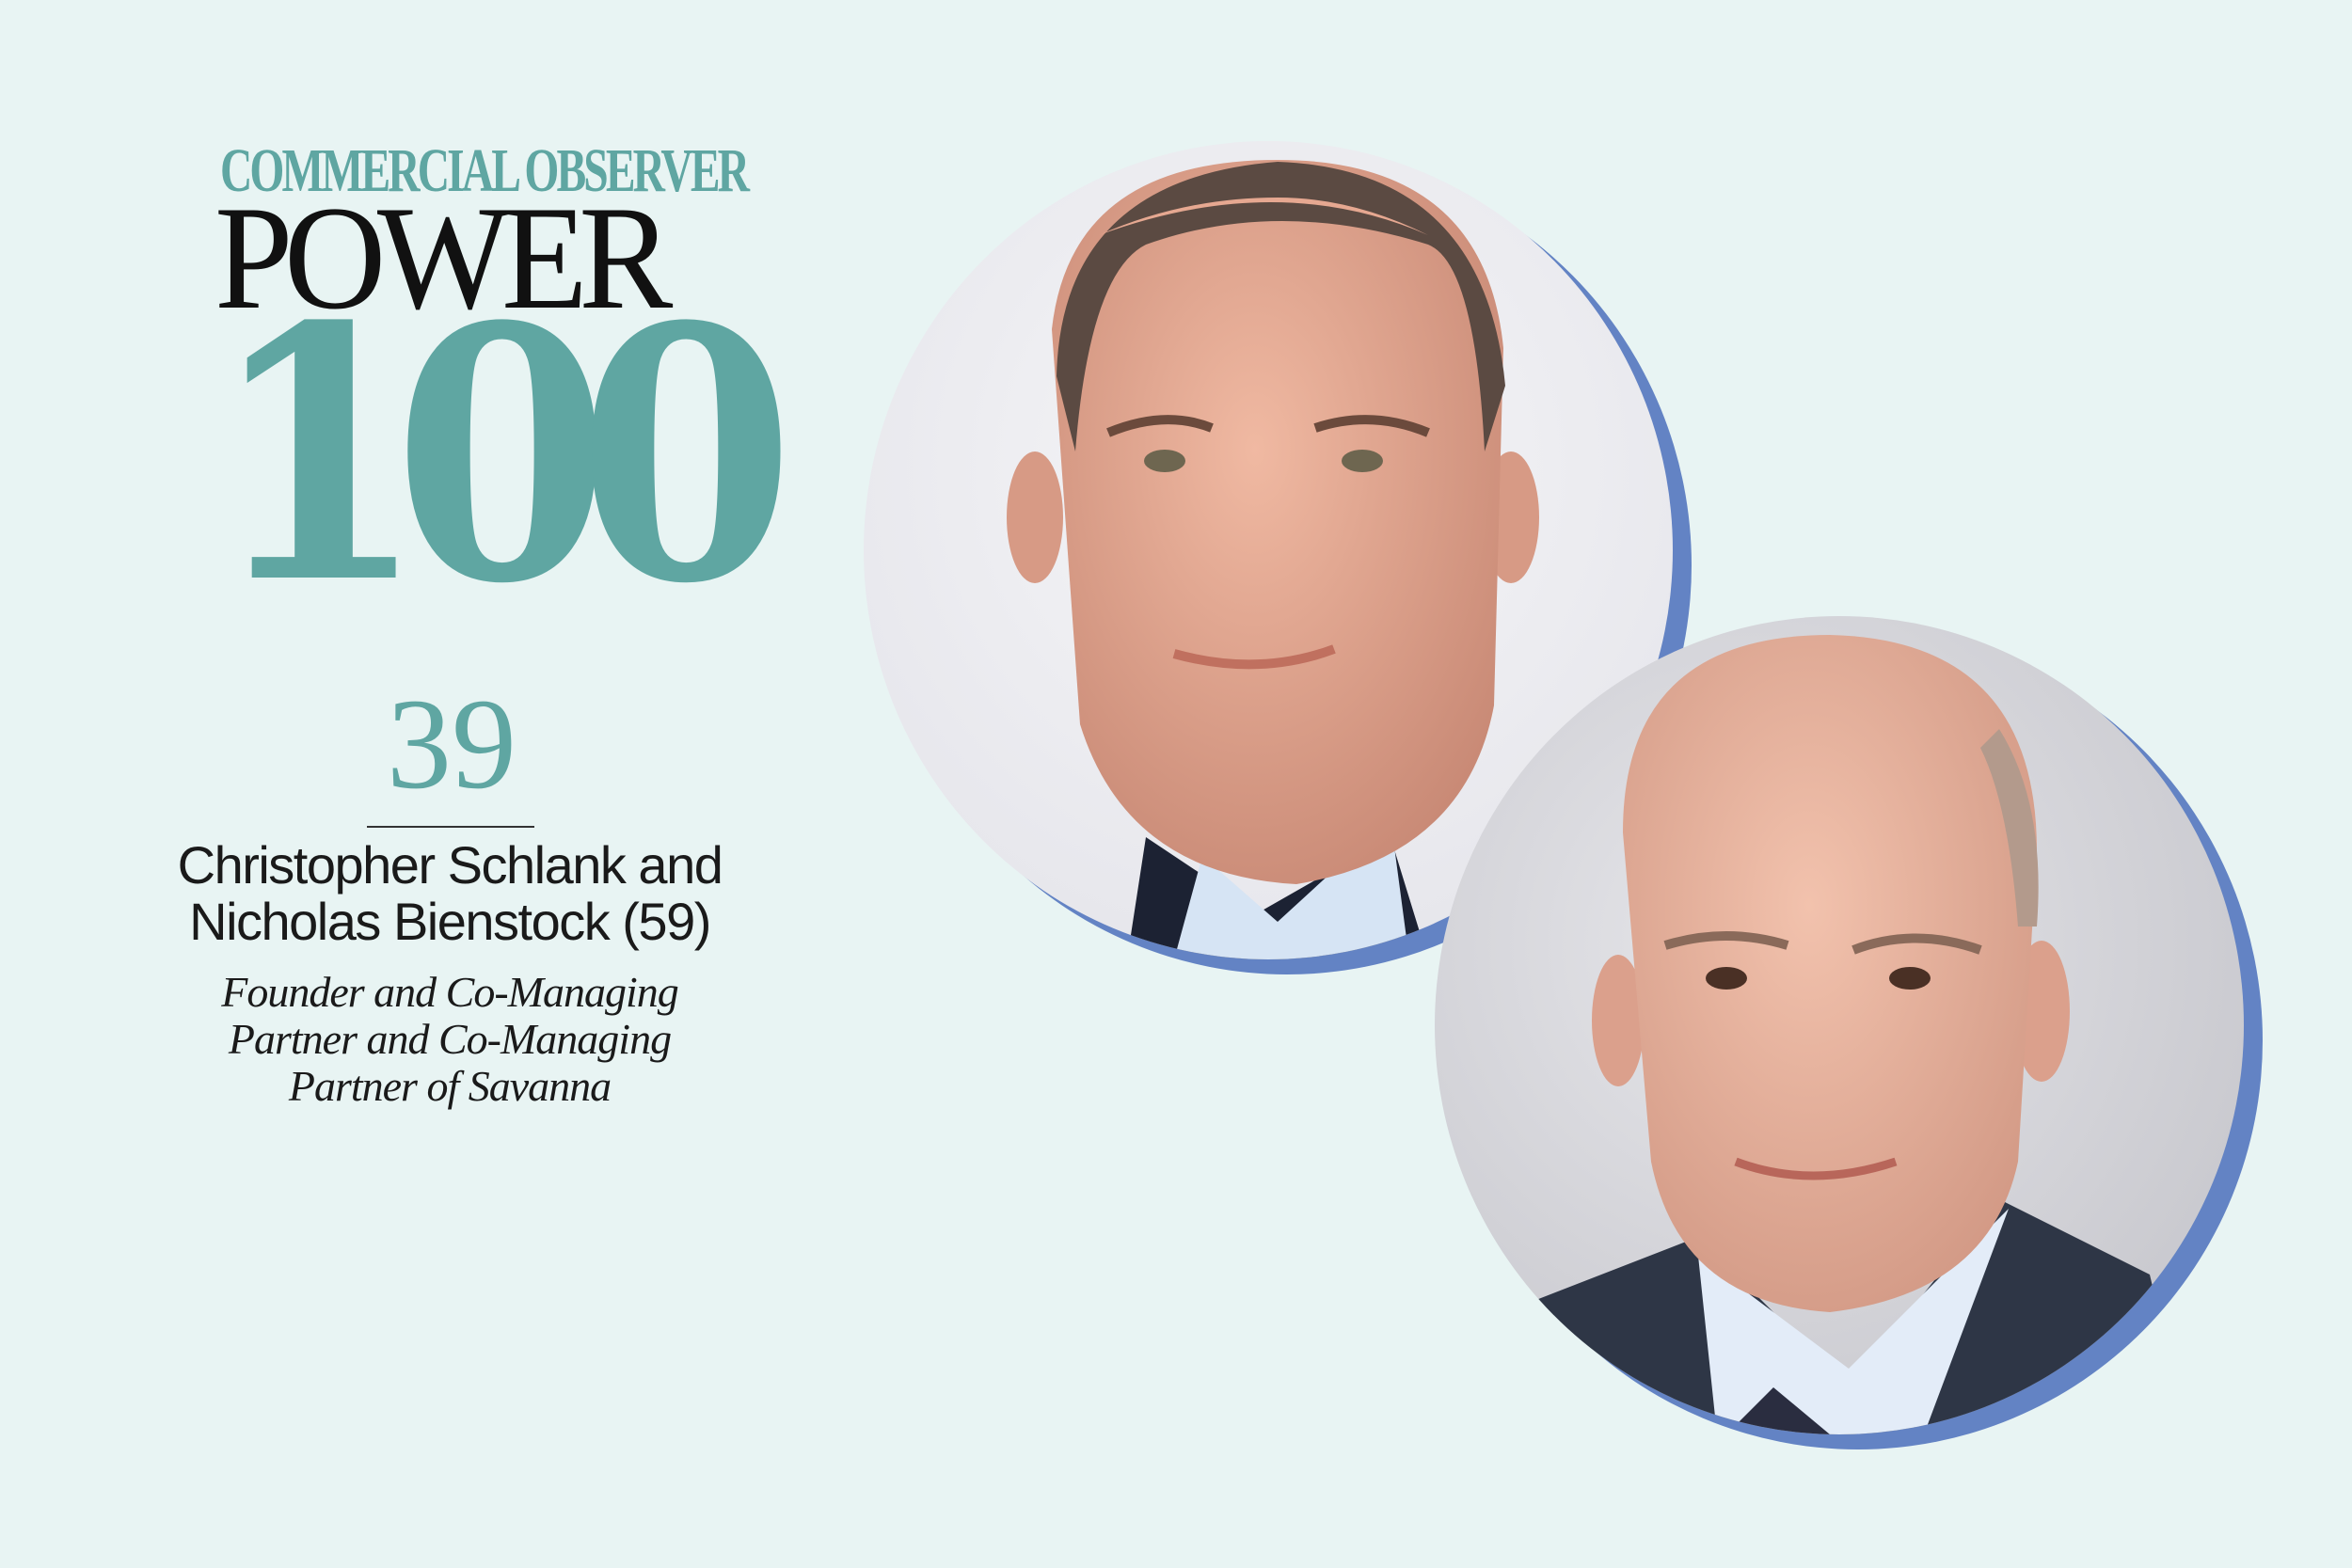  What do you see at coordinates (485, 170) in the screenshot?
I see `logo-publication-name: COMMERCIAL OBSERVER` at bounding box center [485, 170].